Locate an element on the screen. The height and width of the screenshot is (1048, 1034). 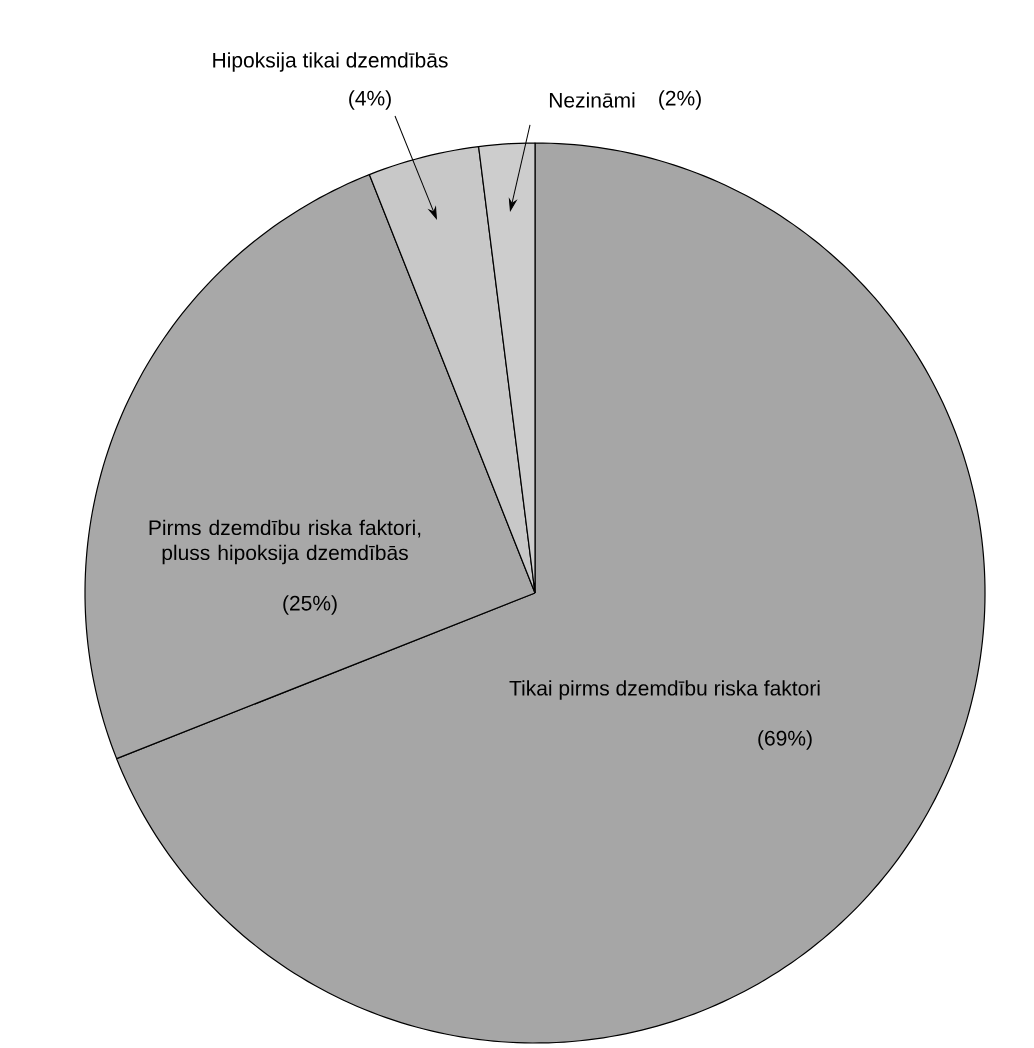
slice-label: Pirms dzemdību riska faktori, pluss hipoksija dzemdībās is located at coordinates (285, 542).